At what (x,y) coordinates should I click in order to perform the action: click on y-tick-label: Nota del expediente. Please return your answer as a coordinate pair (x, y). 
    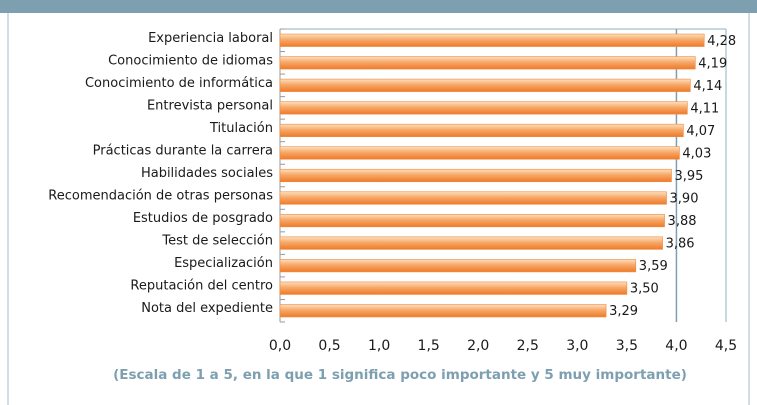
    Looking at the image, I should click on (207, 308).